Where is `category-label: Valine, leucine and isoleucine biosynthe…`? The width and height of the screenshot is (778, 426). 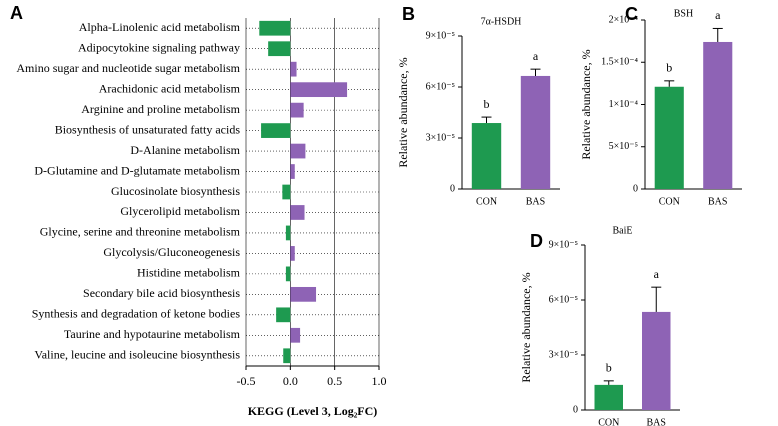
category-label: Valine, leucine and isoleucine biosynthe… is located at coordinates (137, 355).